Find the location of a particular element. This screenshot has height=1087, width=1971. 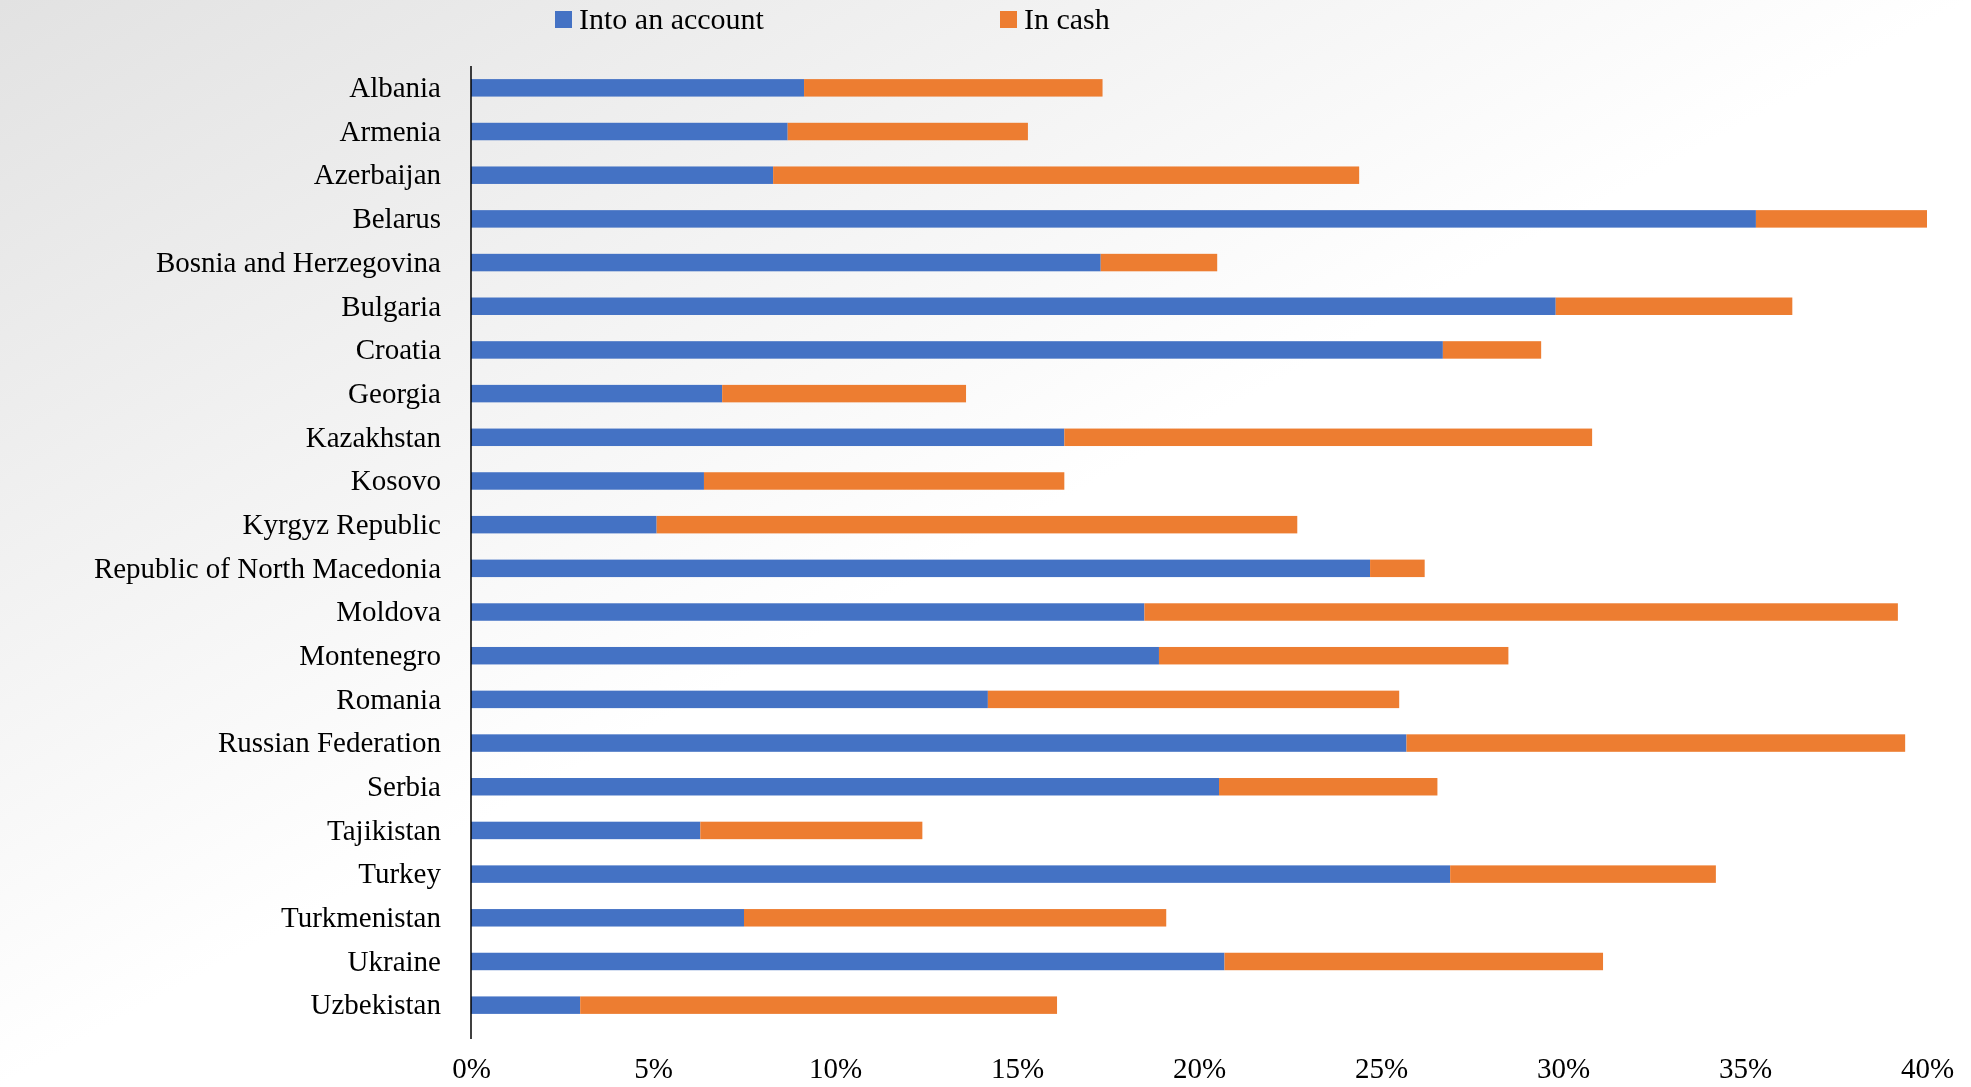

x-tick-label: 20% is located at coordinates (1199, 1067).